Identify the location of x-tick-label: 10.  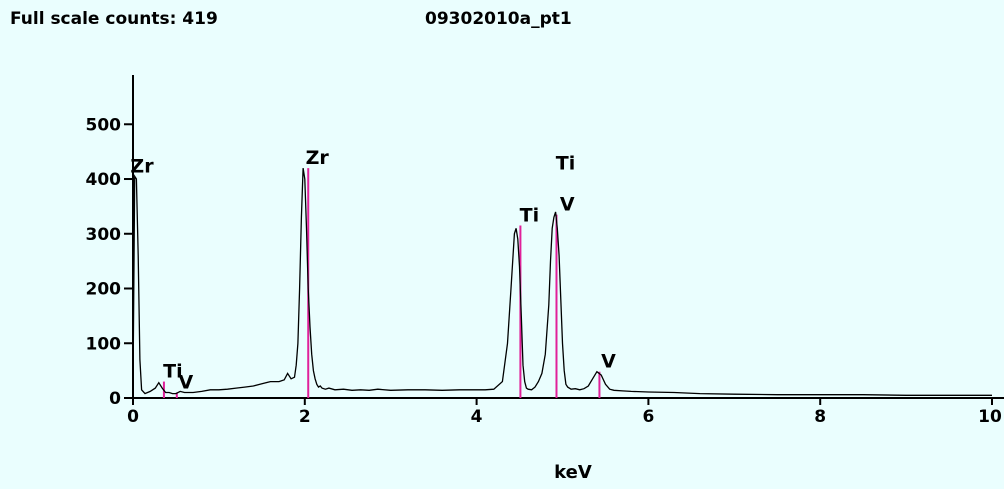
(990, 417).